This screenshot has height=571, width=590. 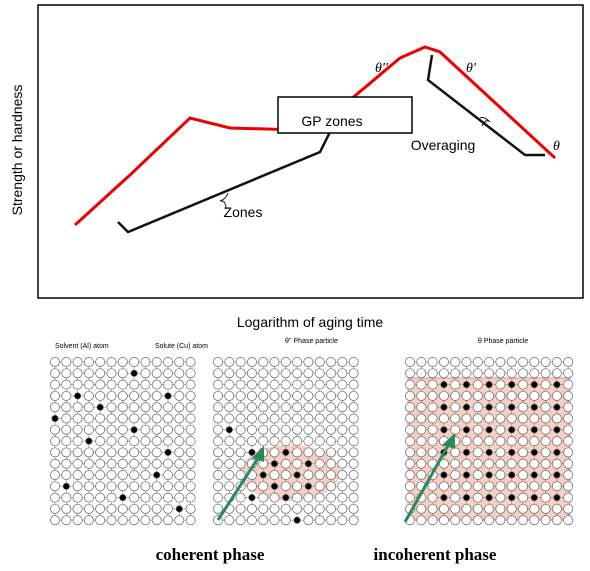 What do you see at coordinates (239, 487) in the screenshot?
I see `arrow` at bounding box center [239, 487].